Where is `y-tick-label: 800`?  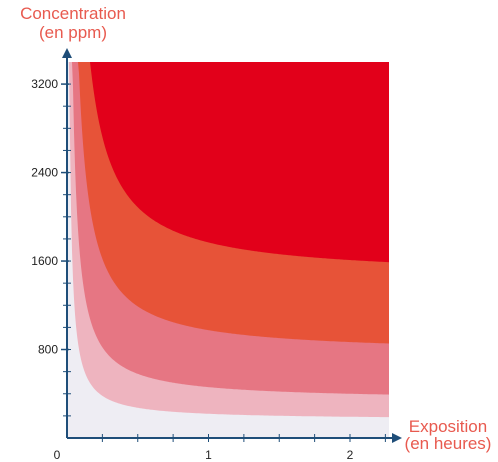
y-tick-label: 800 is located at coordinates (48, 350).